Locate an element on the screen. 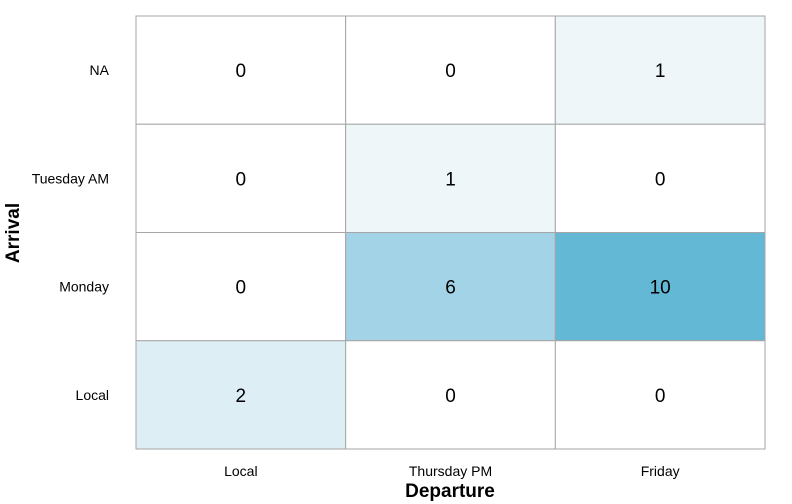 The image size is (792, 504). heatmap-cell-na-local is located at coordinates (241, 70).